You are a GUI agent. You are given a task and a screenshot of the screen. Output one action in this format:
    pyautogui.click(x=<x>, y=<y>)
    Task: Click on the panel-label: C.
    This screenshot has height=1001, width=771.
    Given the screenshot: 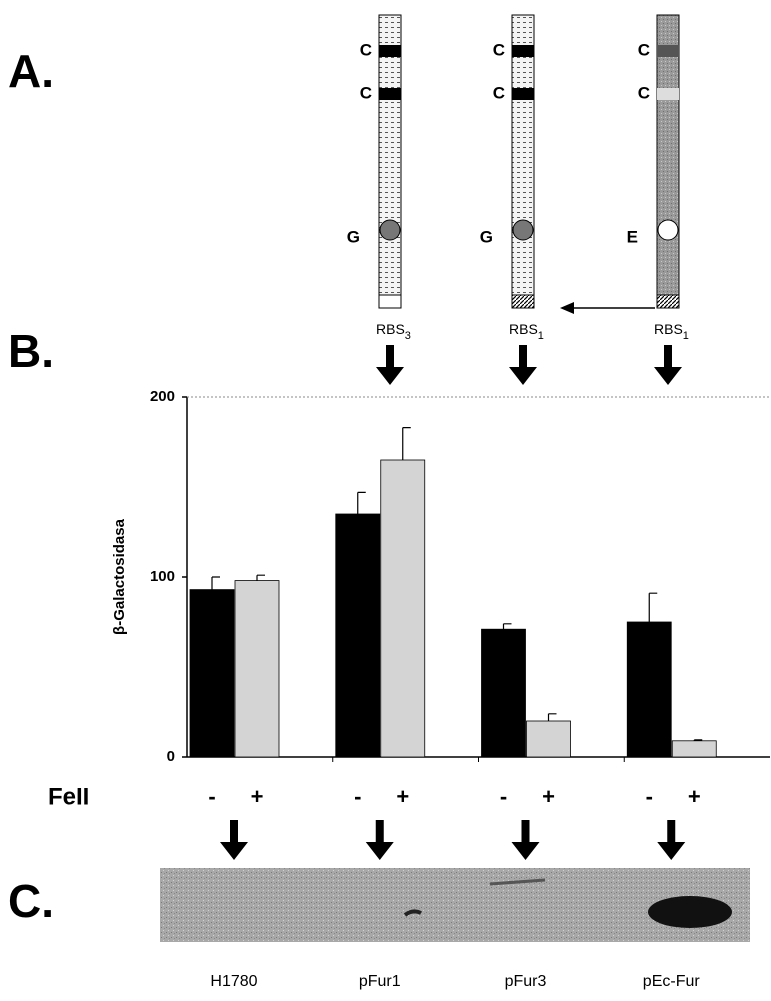 What is the action you would take?
    pyautogui.click(x=31, y=901)
    